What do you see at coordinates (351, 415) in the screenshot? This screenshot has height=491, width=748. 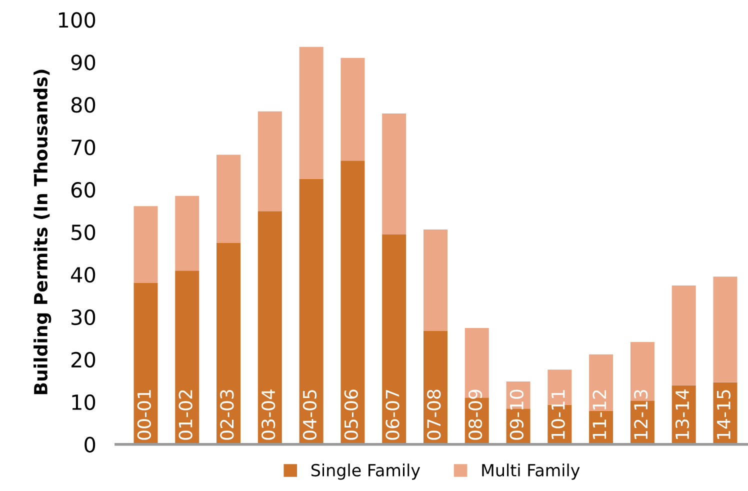 I see `x-tick-label: 05-06` at bounding box center [351, 415].